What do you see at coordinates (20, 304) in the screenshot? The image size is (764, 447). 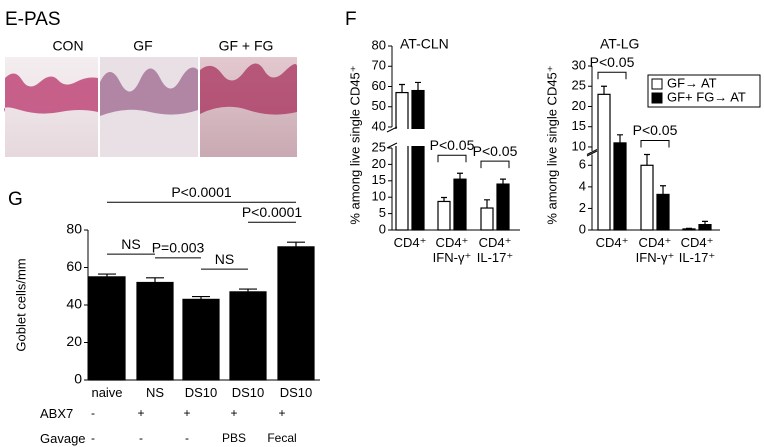 I see `y-axis-label: Goblet cells/mm` at bounding box center [20, 304].